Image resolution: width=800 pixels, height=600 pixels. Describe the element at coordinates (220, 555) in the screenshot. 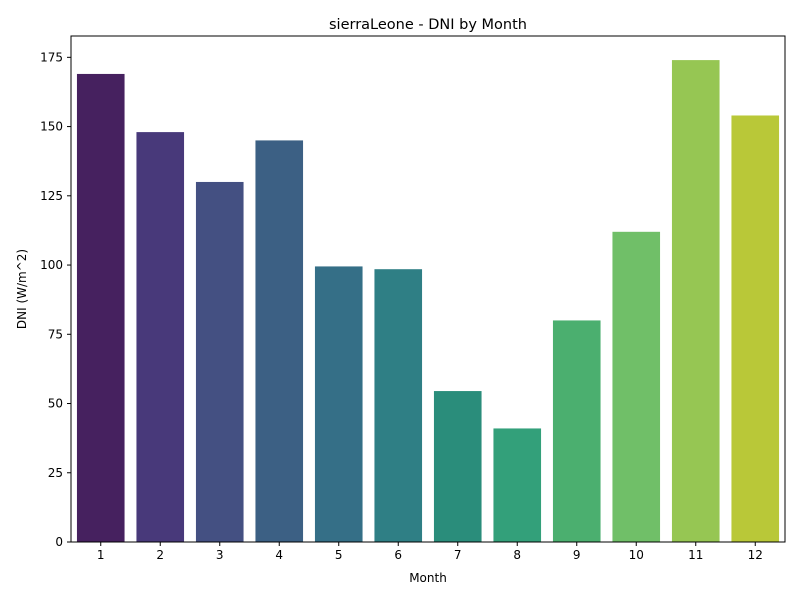

I see `x-tick-label: 3` at that location.